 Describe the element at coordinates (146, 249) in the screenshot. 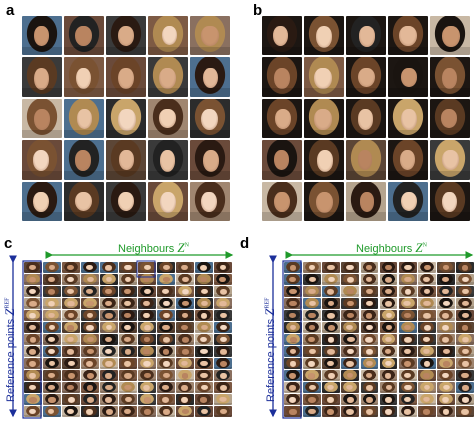

I see `panel-c-neighbours-text: Neighbours` at that location.